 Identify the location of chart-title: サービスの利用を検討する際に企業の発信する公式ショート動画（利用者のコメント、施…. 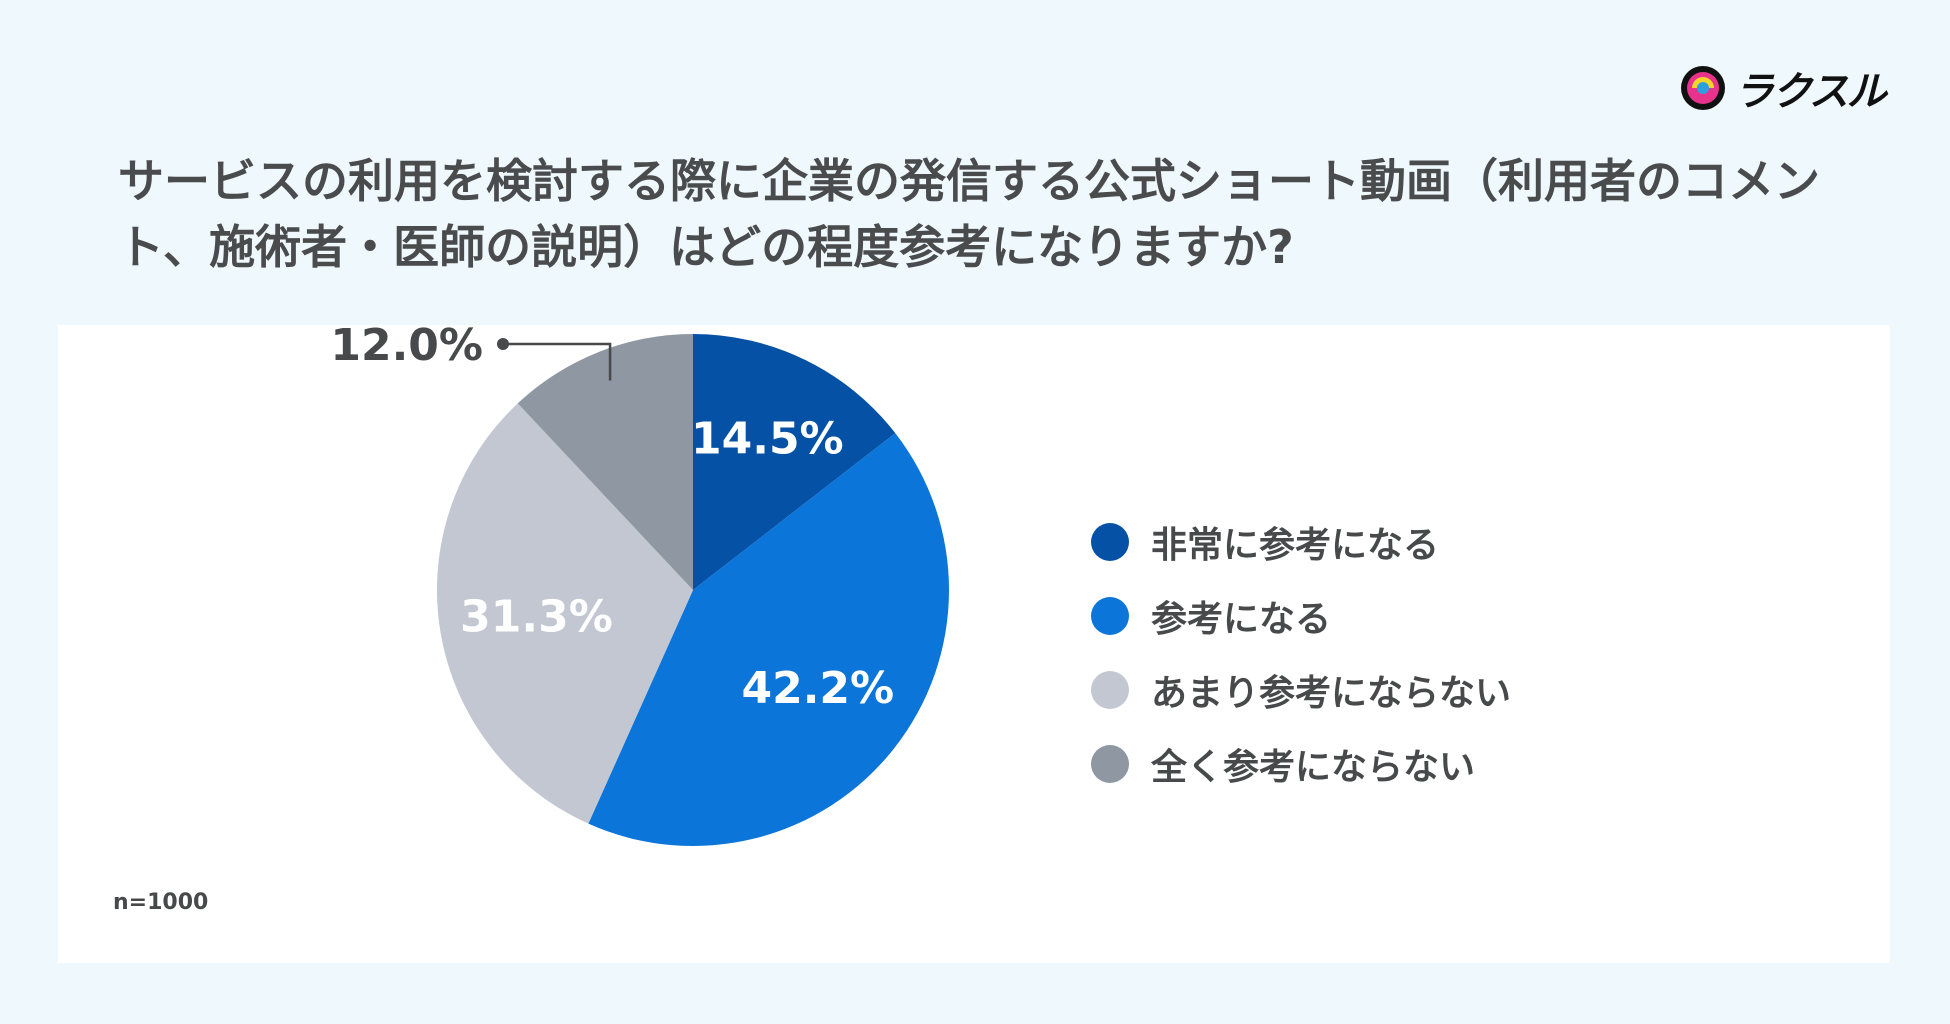
(969, 214).